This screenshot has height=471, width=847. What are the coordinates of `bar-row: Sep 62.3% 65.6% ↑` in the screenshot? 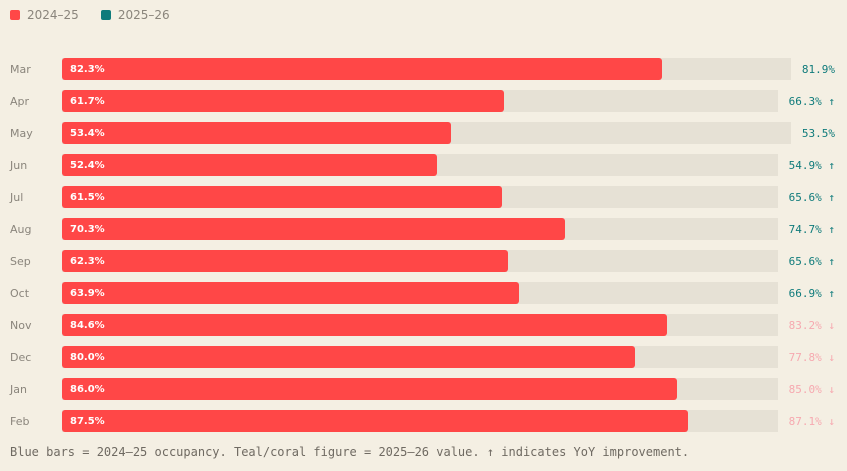 It's located at (423, 261).